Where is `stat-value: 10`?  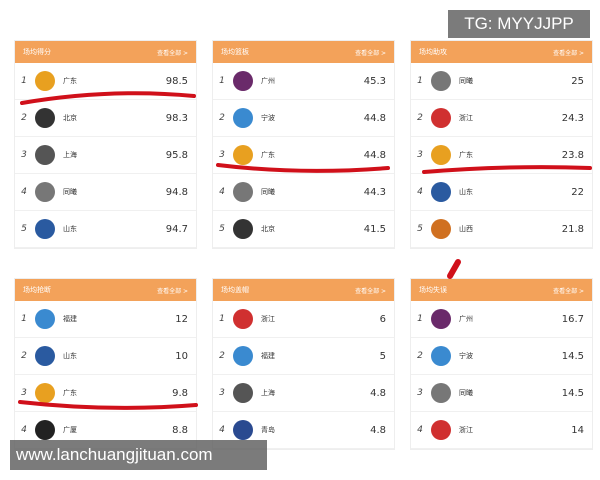
stat-value: 10 is located at coordinates (181, 356).